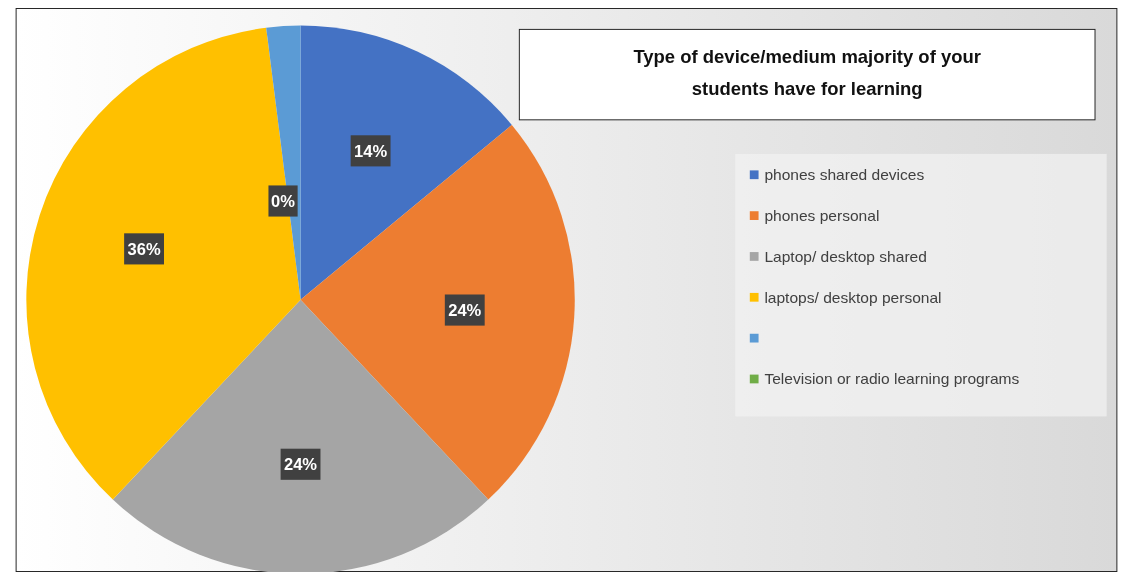 Image resolution: width=1133 pixels, height=580 pixels. What do you see at coordinates (371, 151) in the screenshot?
I see `data-label: 14%` at bounding box center [371, 151].